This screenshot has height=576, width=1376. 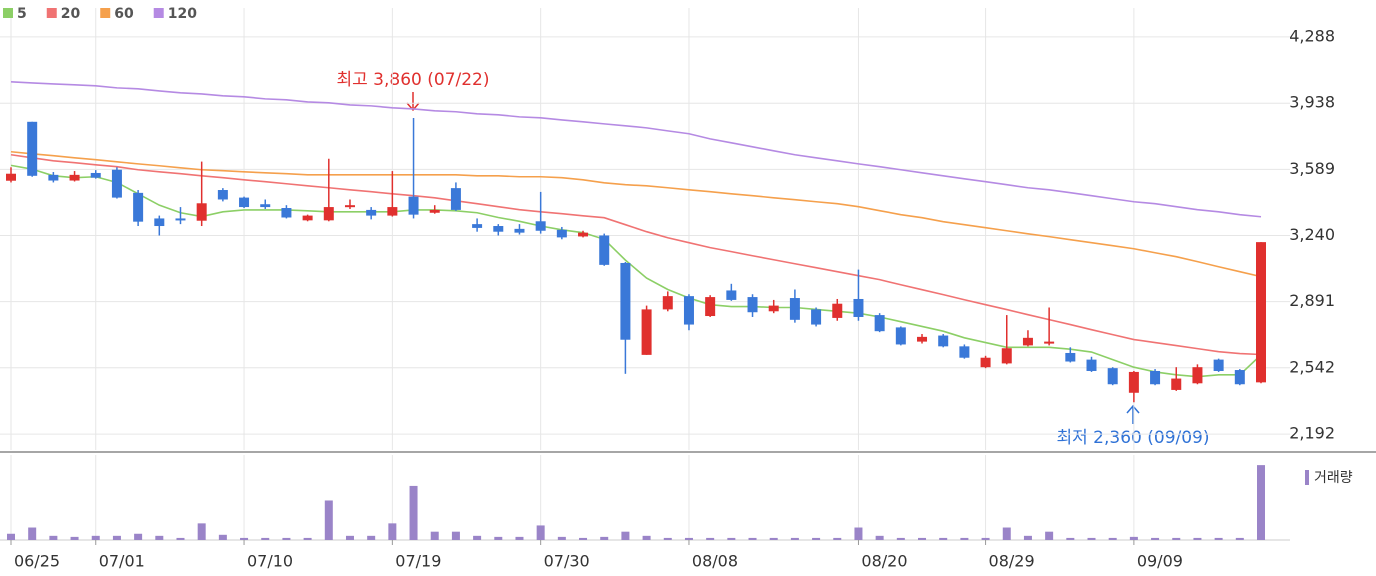 I want to click on volume-legend-label: 거래량, so click(x=1333, y=478).